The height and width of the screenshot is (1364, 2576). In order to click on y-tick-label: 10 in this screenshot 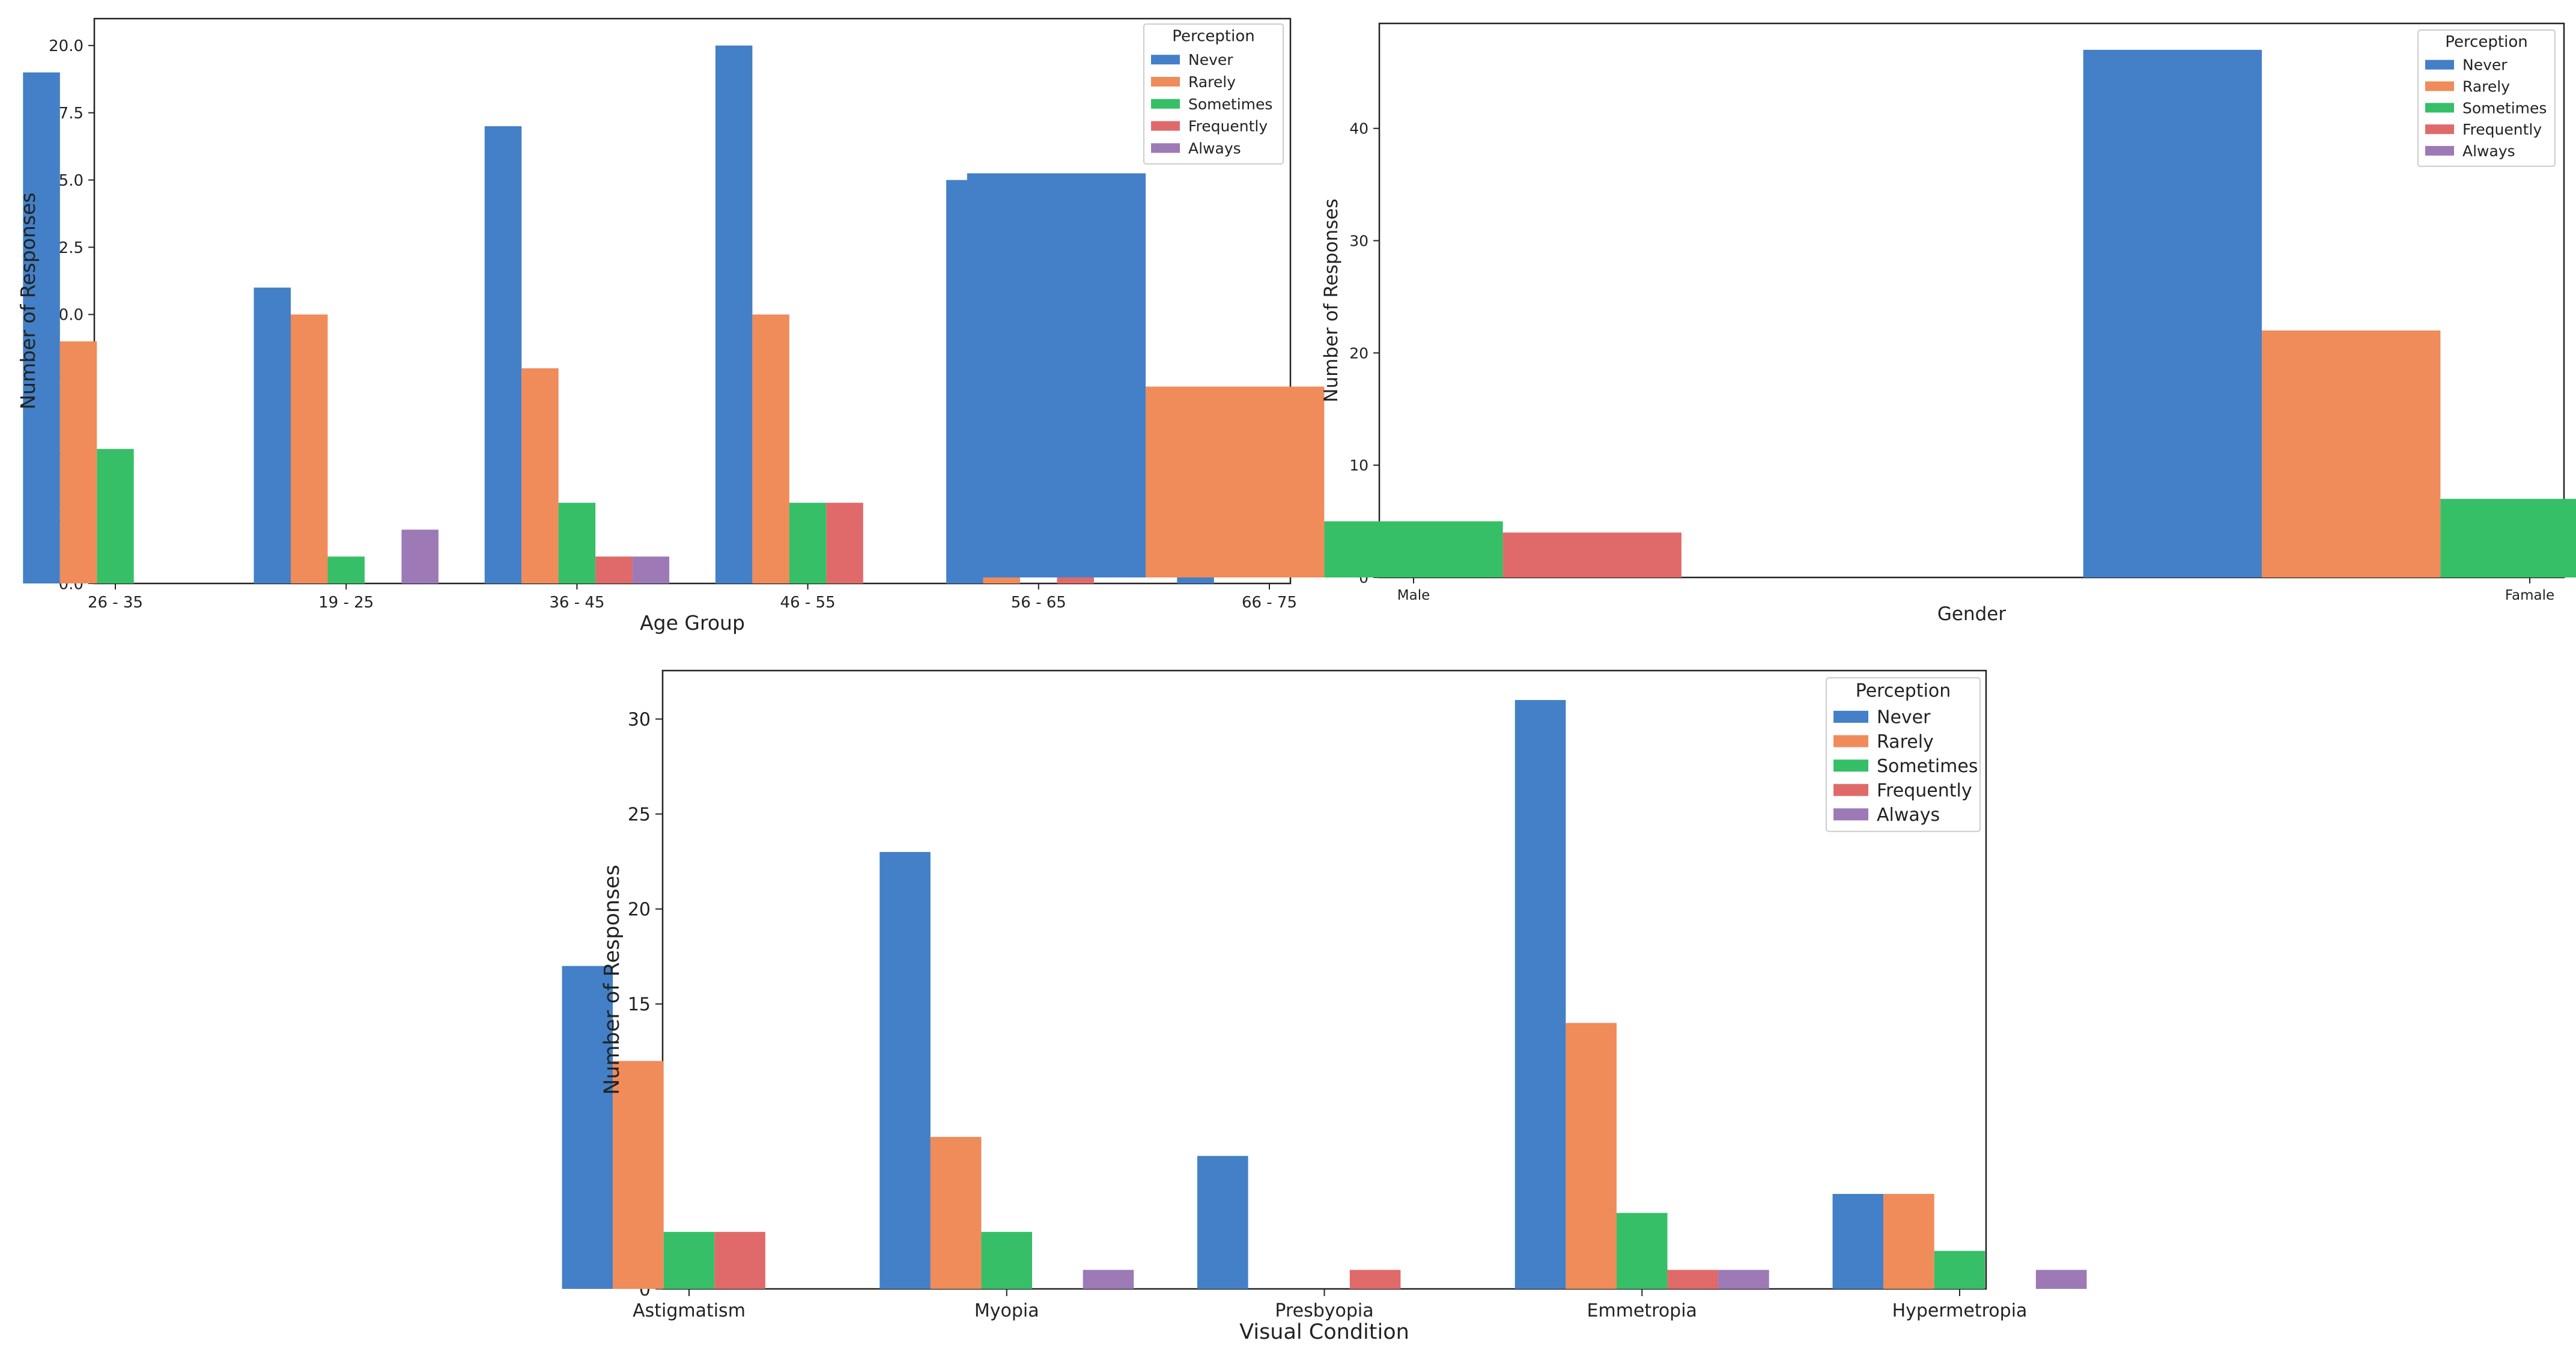, I will do `click(1359, 465)`.